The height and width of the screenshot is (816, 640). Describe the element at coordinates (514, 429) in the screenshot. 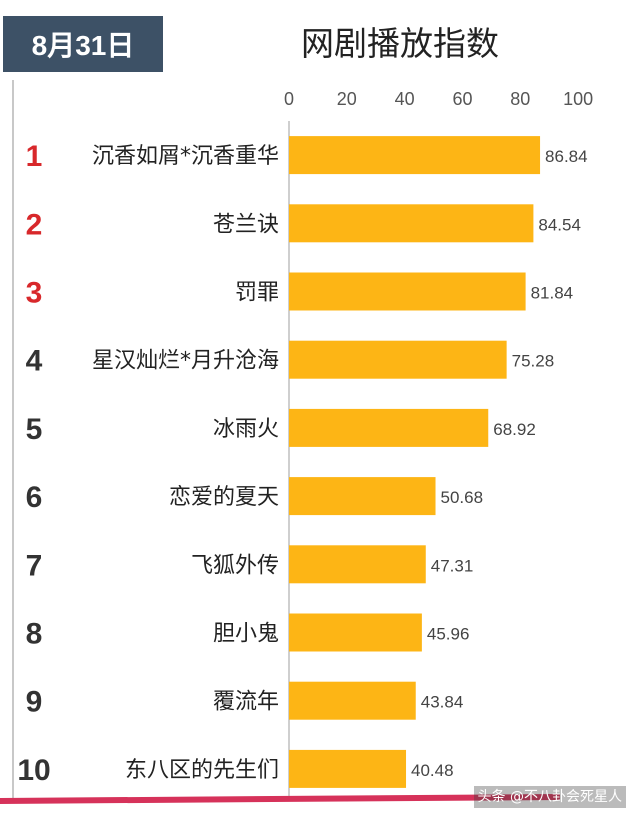

I see `data-label: 68.92` at that location.